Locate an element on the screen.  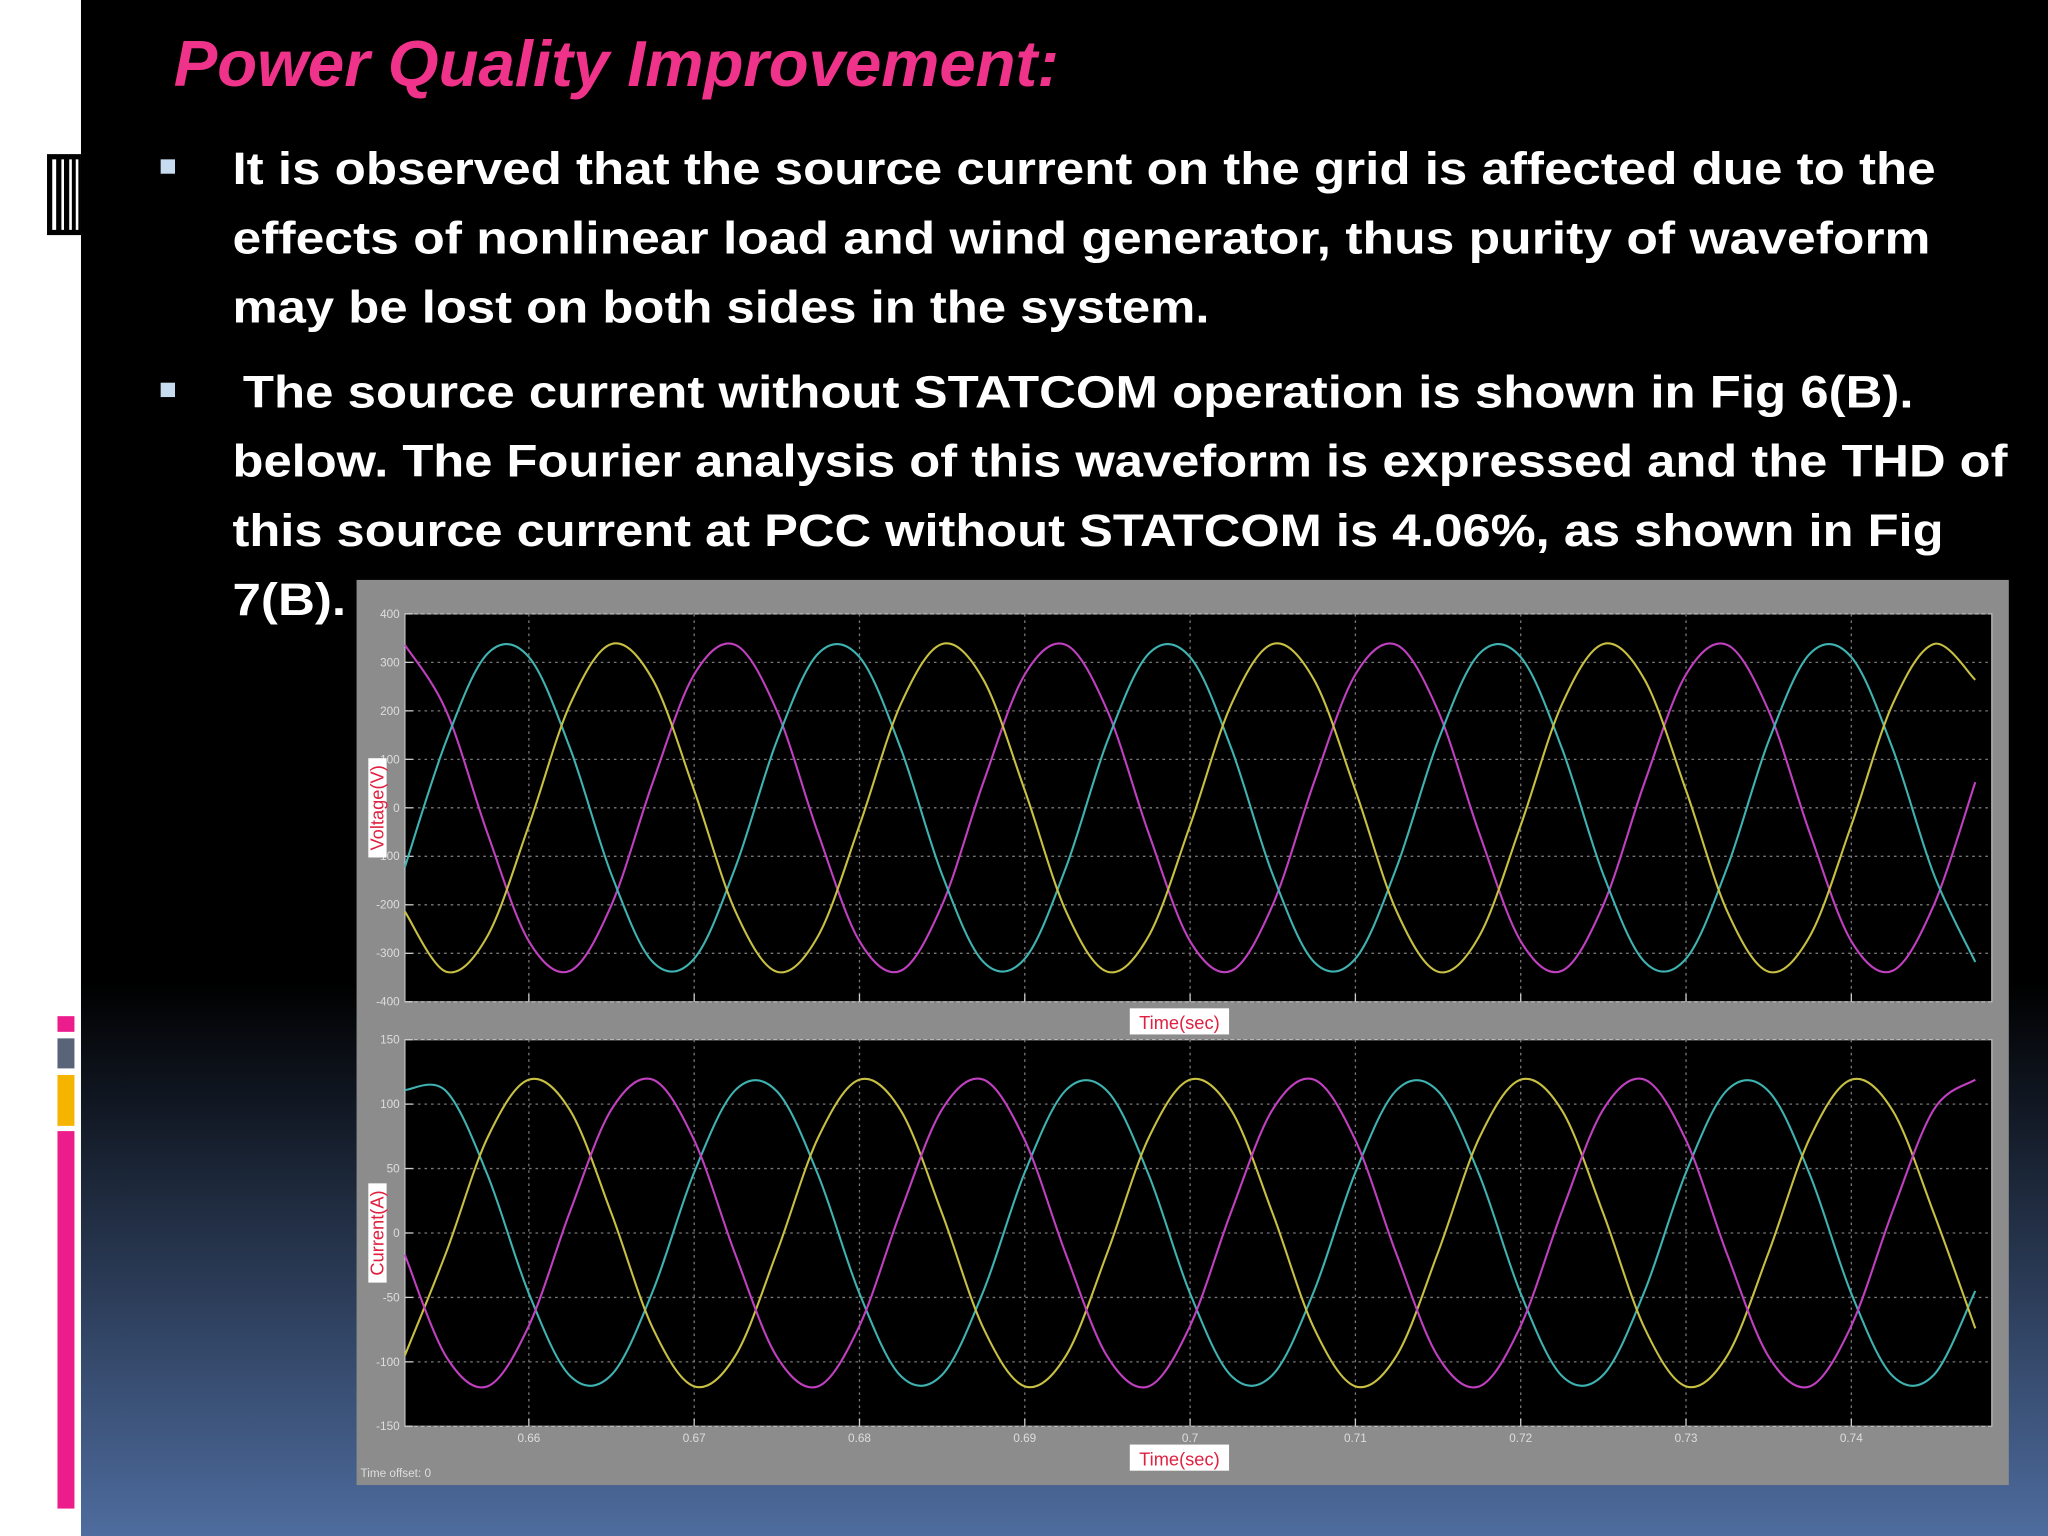
x-tick-label: 0.68 is located at coordinates (859, 1438).